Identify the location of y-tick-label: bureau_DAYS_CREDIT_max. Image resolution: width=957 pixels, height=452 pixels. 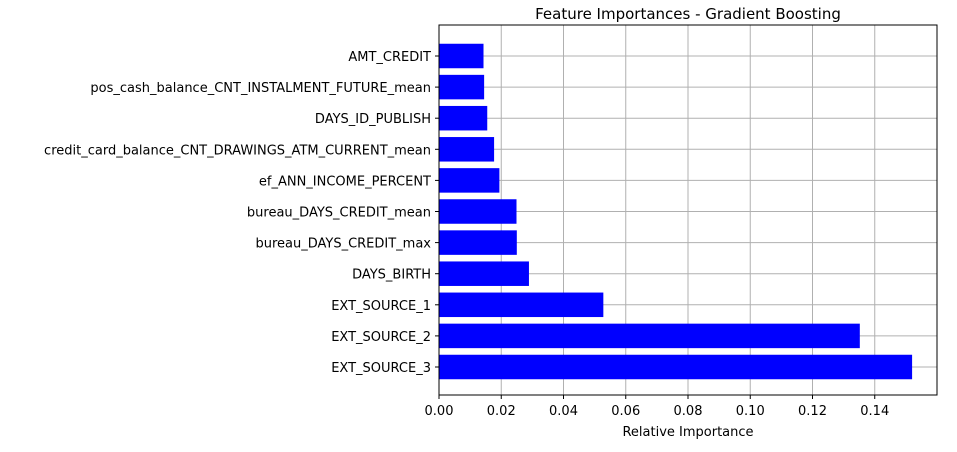
(343, 244).